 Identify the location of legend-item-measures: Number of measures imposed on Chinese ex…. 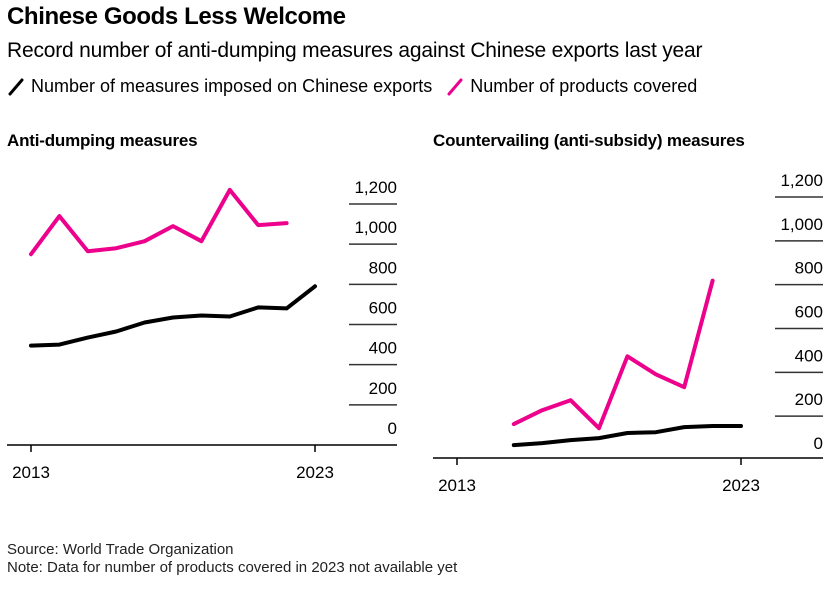
(219, 86).